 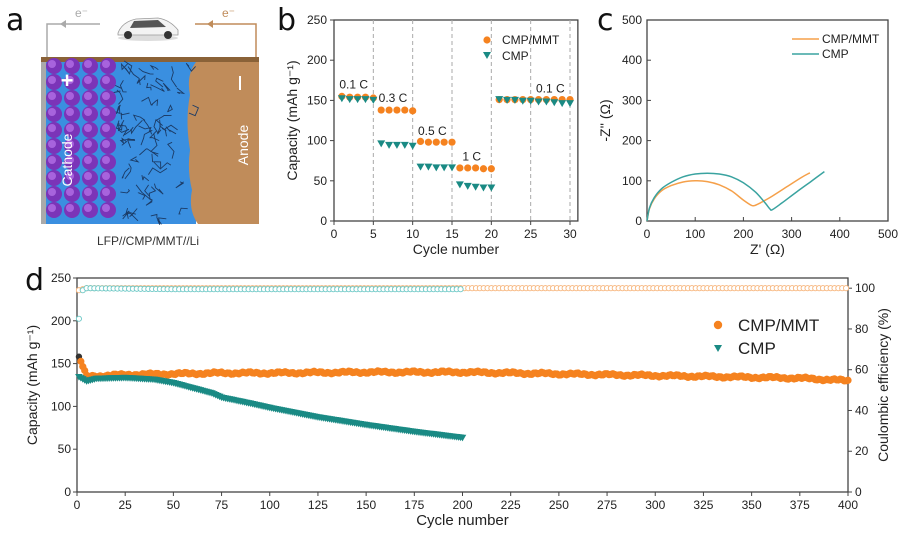 What do you see at coordinates (511, 505) in the screenshot?
I see `chart-d-x-tick-label: 225` at bounding box center [511, 505].